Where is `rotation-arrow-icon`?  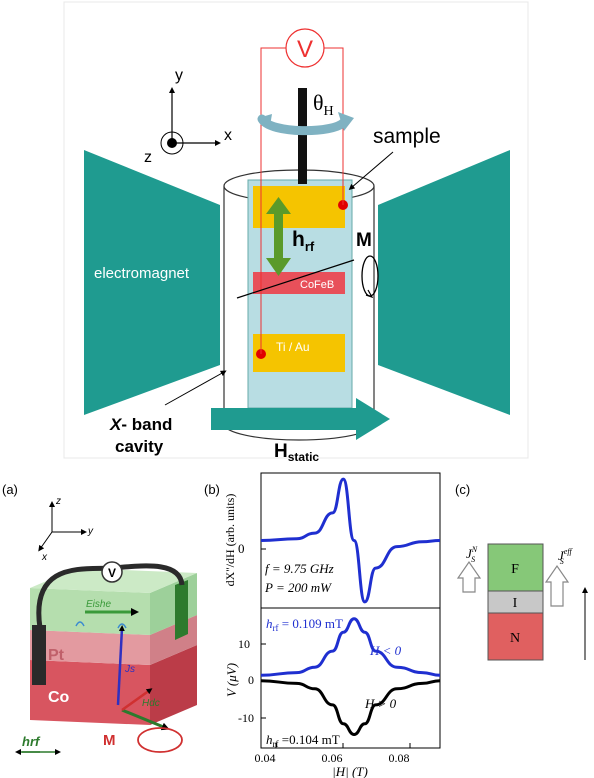
rotation-arrow-icon is located at coordinates (305, 124).